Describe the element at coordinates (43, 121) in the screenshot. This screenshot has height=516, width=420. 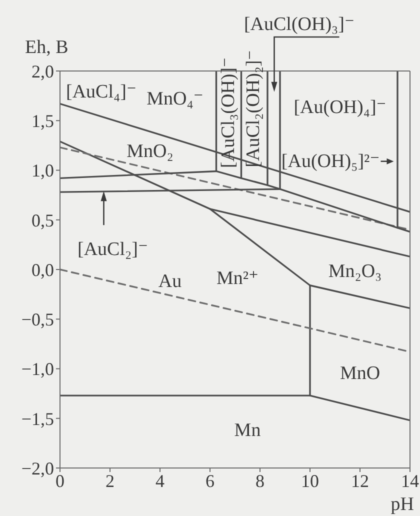
I see `y-tick-label: 1,5` at that location.